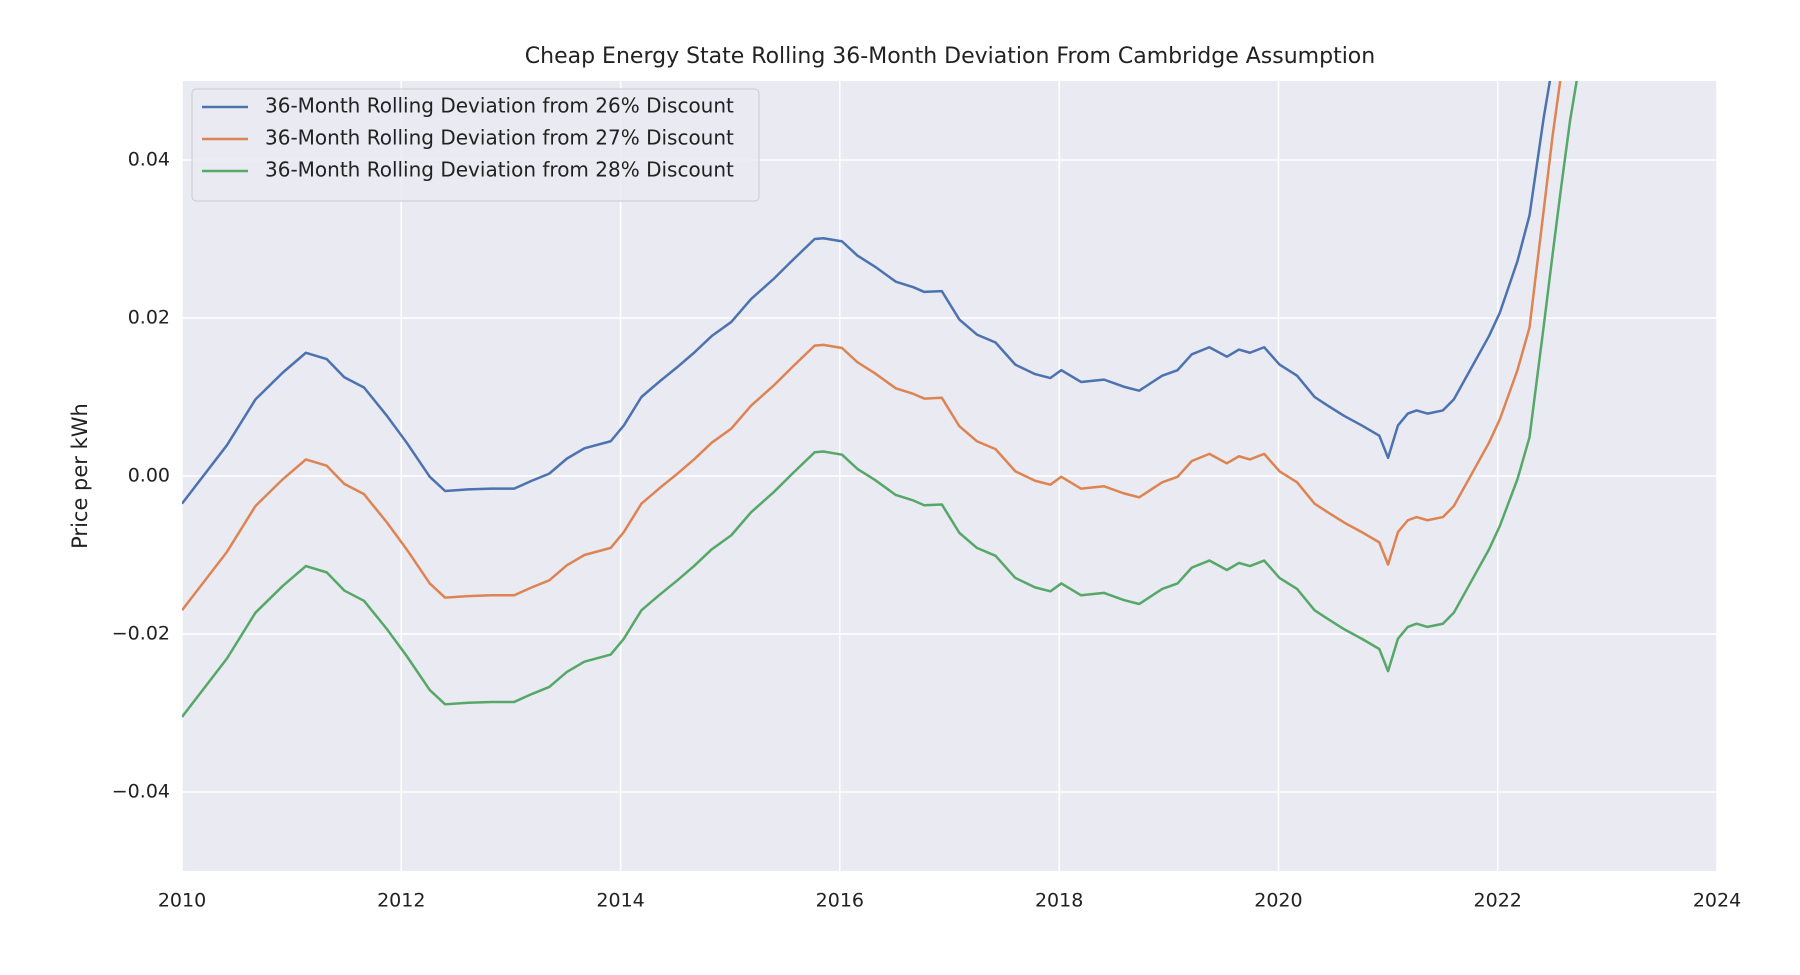  I want to click on x-tick-label: 2024, so click(1717, 901).